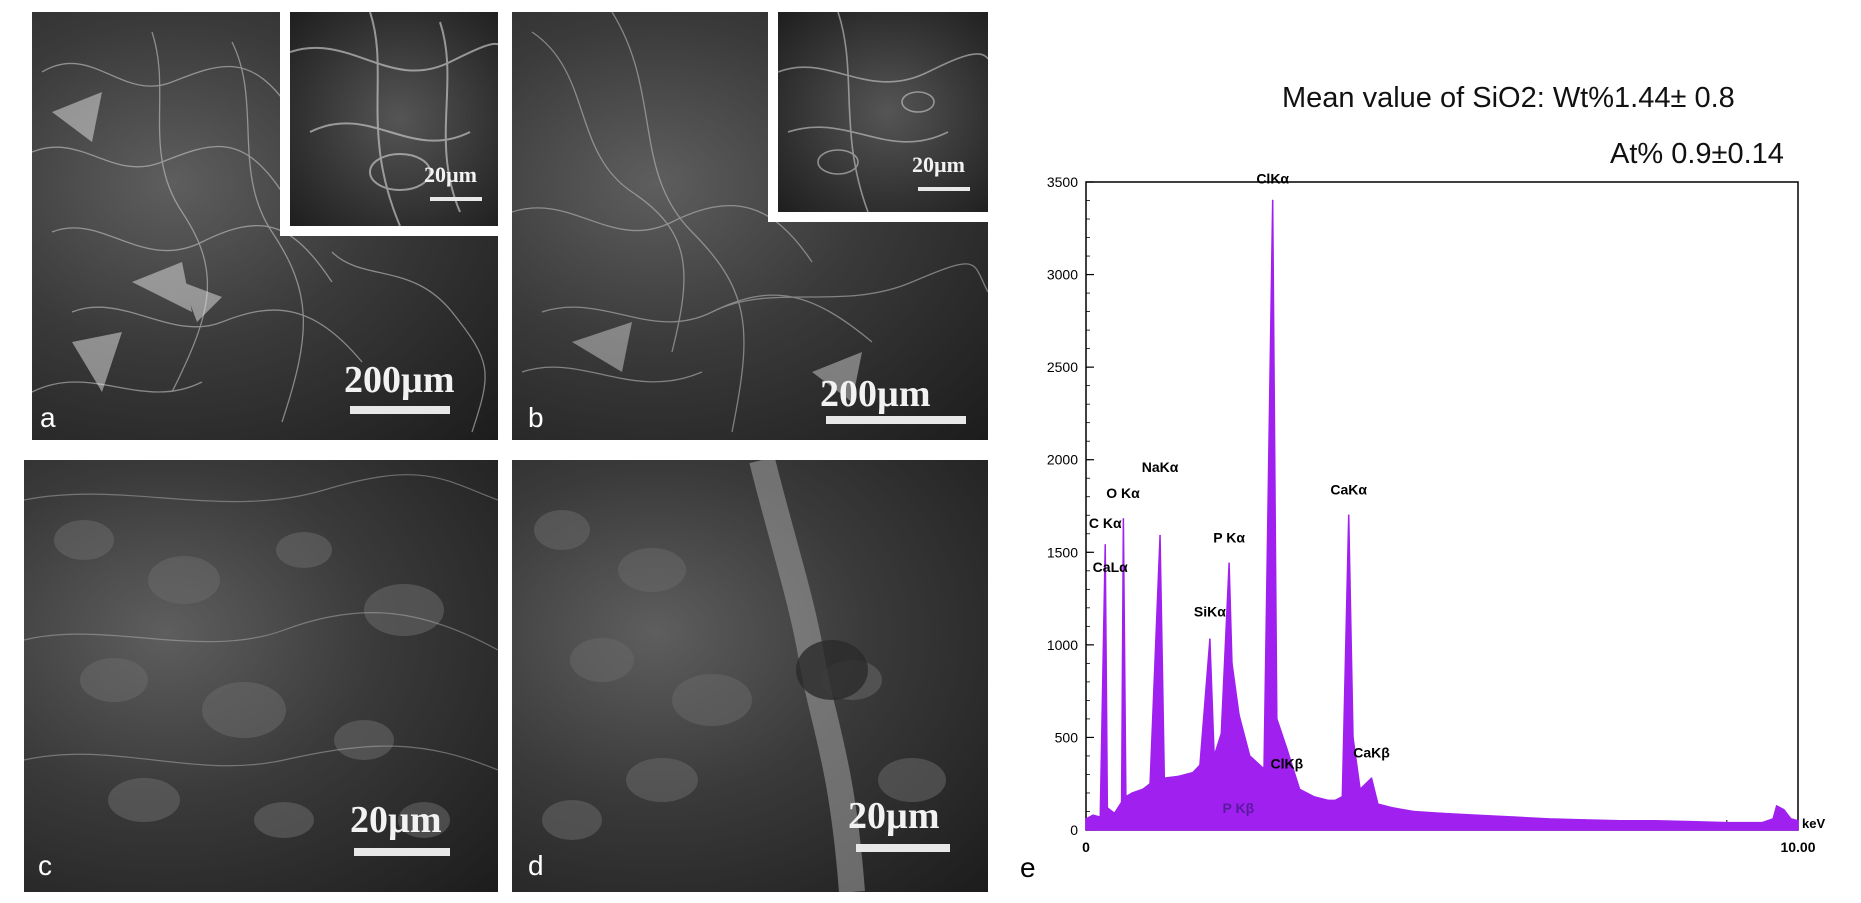 Image resolution: width=1861 pixels, height=903 pixels. I want to click on panel-letter-b: b, so click(536, 417).